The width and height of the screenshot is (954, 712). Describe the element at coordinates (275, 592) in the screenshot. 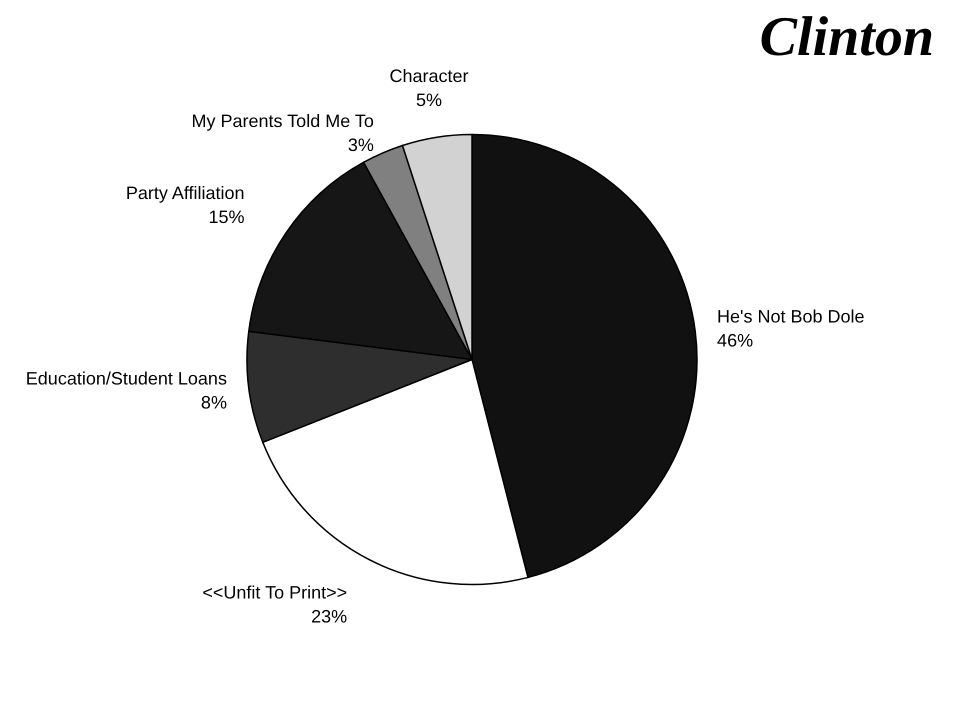

I see `slice-label: <<Unfit To Print>>` at that location.